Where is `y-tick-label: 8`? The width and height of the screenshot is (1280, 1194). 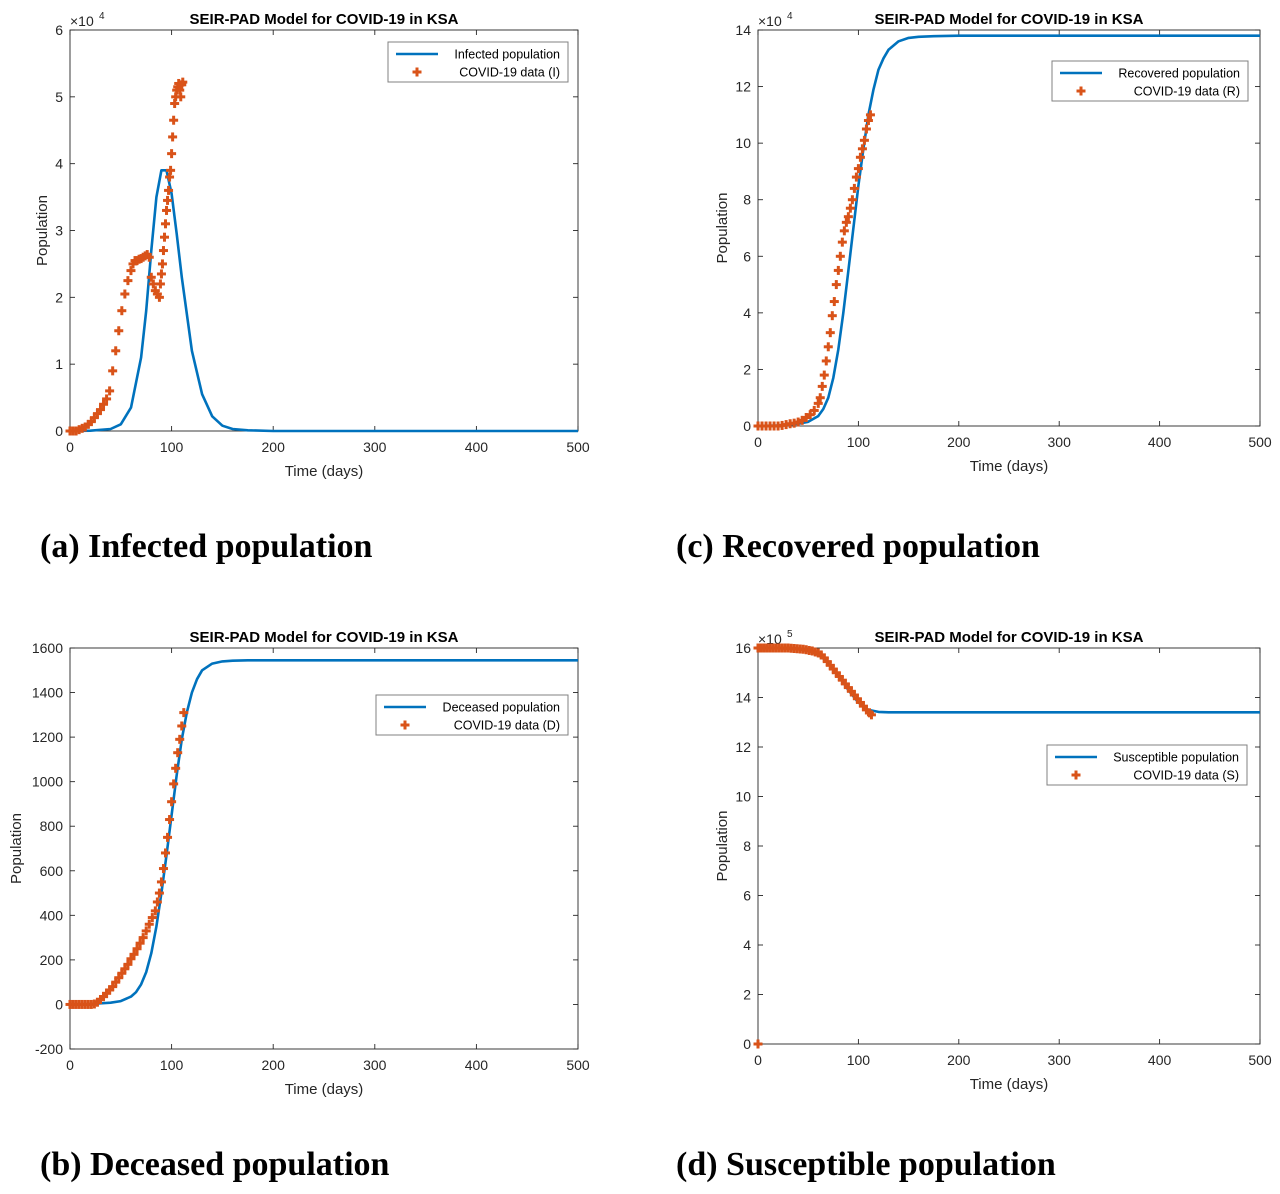 y-tick-label: 8 is located at coordinates (747, 200).